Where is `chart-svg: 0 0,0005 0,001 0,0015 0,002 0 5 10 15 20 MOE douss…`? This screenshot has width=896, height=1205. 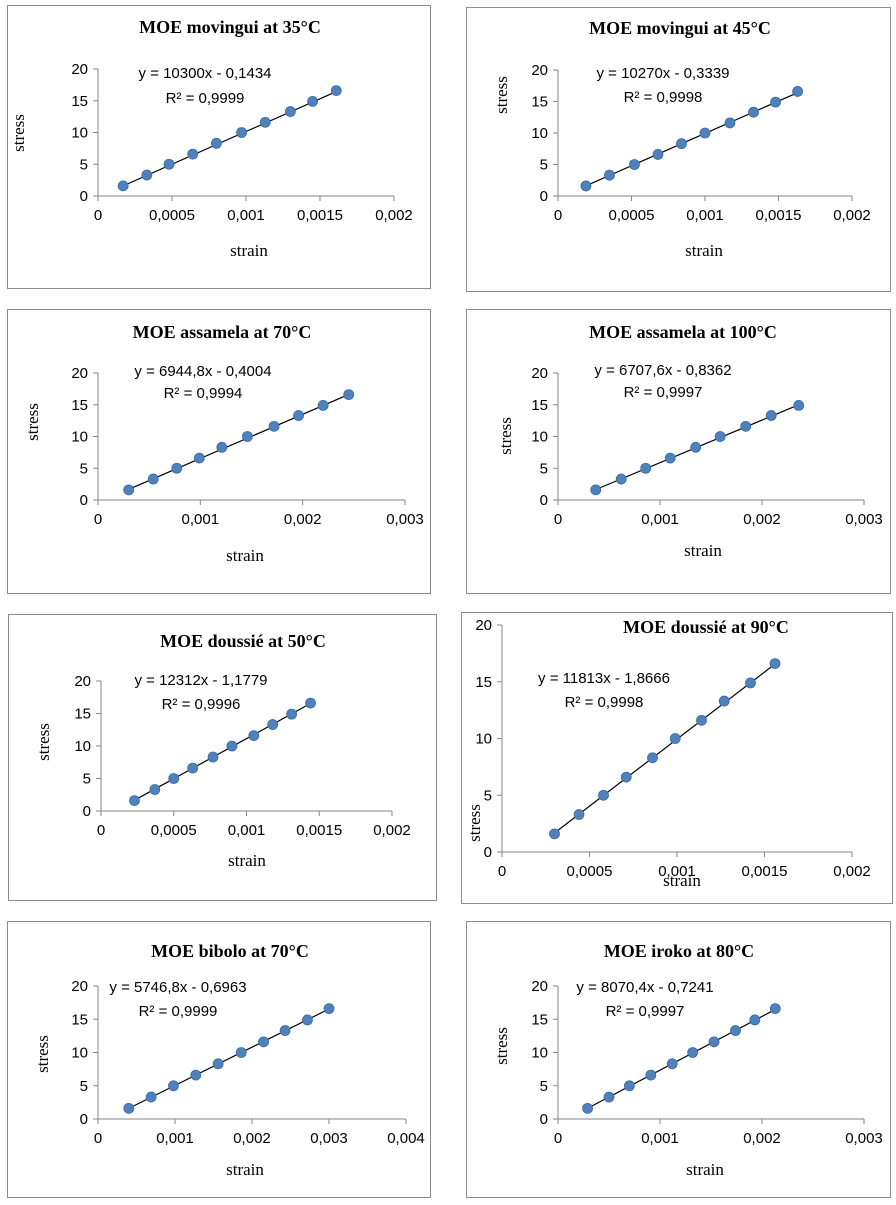
chart-svg: 0 0,0005 0,001 0,0015 0,002 0 5 10 15 20 MOE douss… is located at coordinates (222, 750).